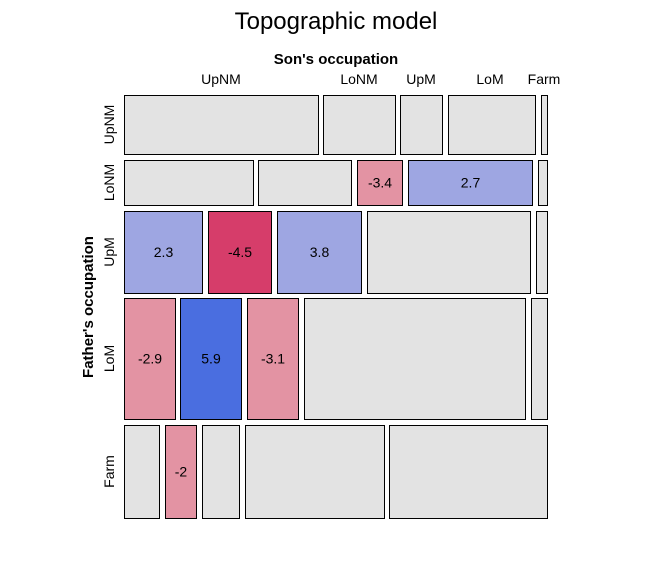 This screenshot has width=672, height=576. Describe the element at coordinates (315, 472) in the screenshot. I see `cell-farm-lom` at that location.